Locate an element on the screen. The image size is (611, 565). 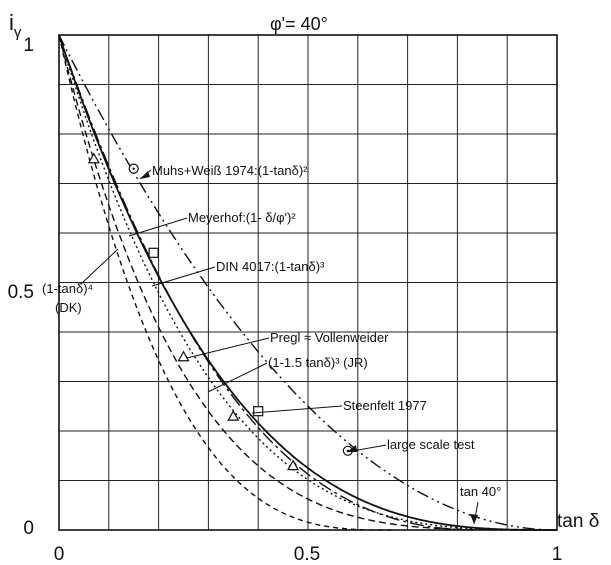
annotation-dk-label: (DK) is located at coordinates (68, 307).